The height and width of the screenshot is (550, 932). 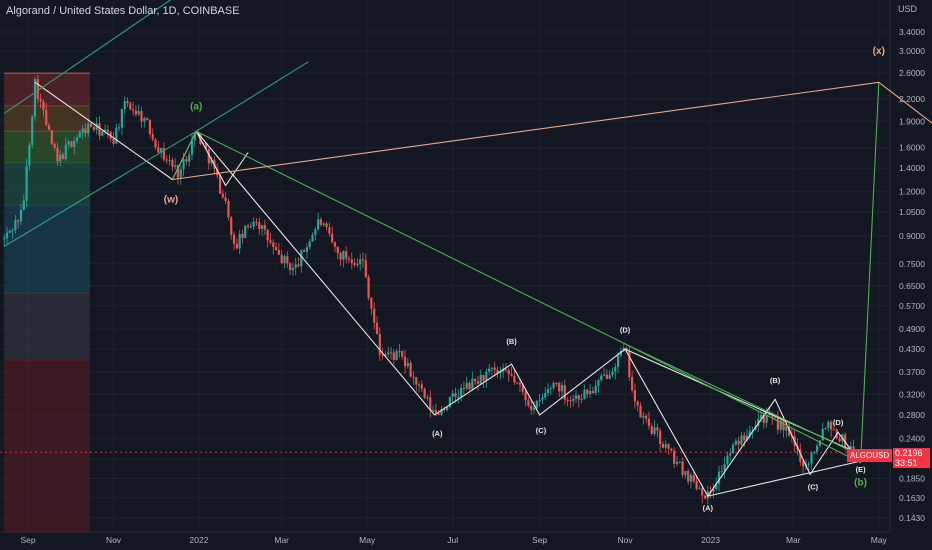 What do you see at coordinates (912, 32) in the screenshot?
I see `price-tick-label: 3.4000` at bounding box center [912, 32].